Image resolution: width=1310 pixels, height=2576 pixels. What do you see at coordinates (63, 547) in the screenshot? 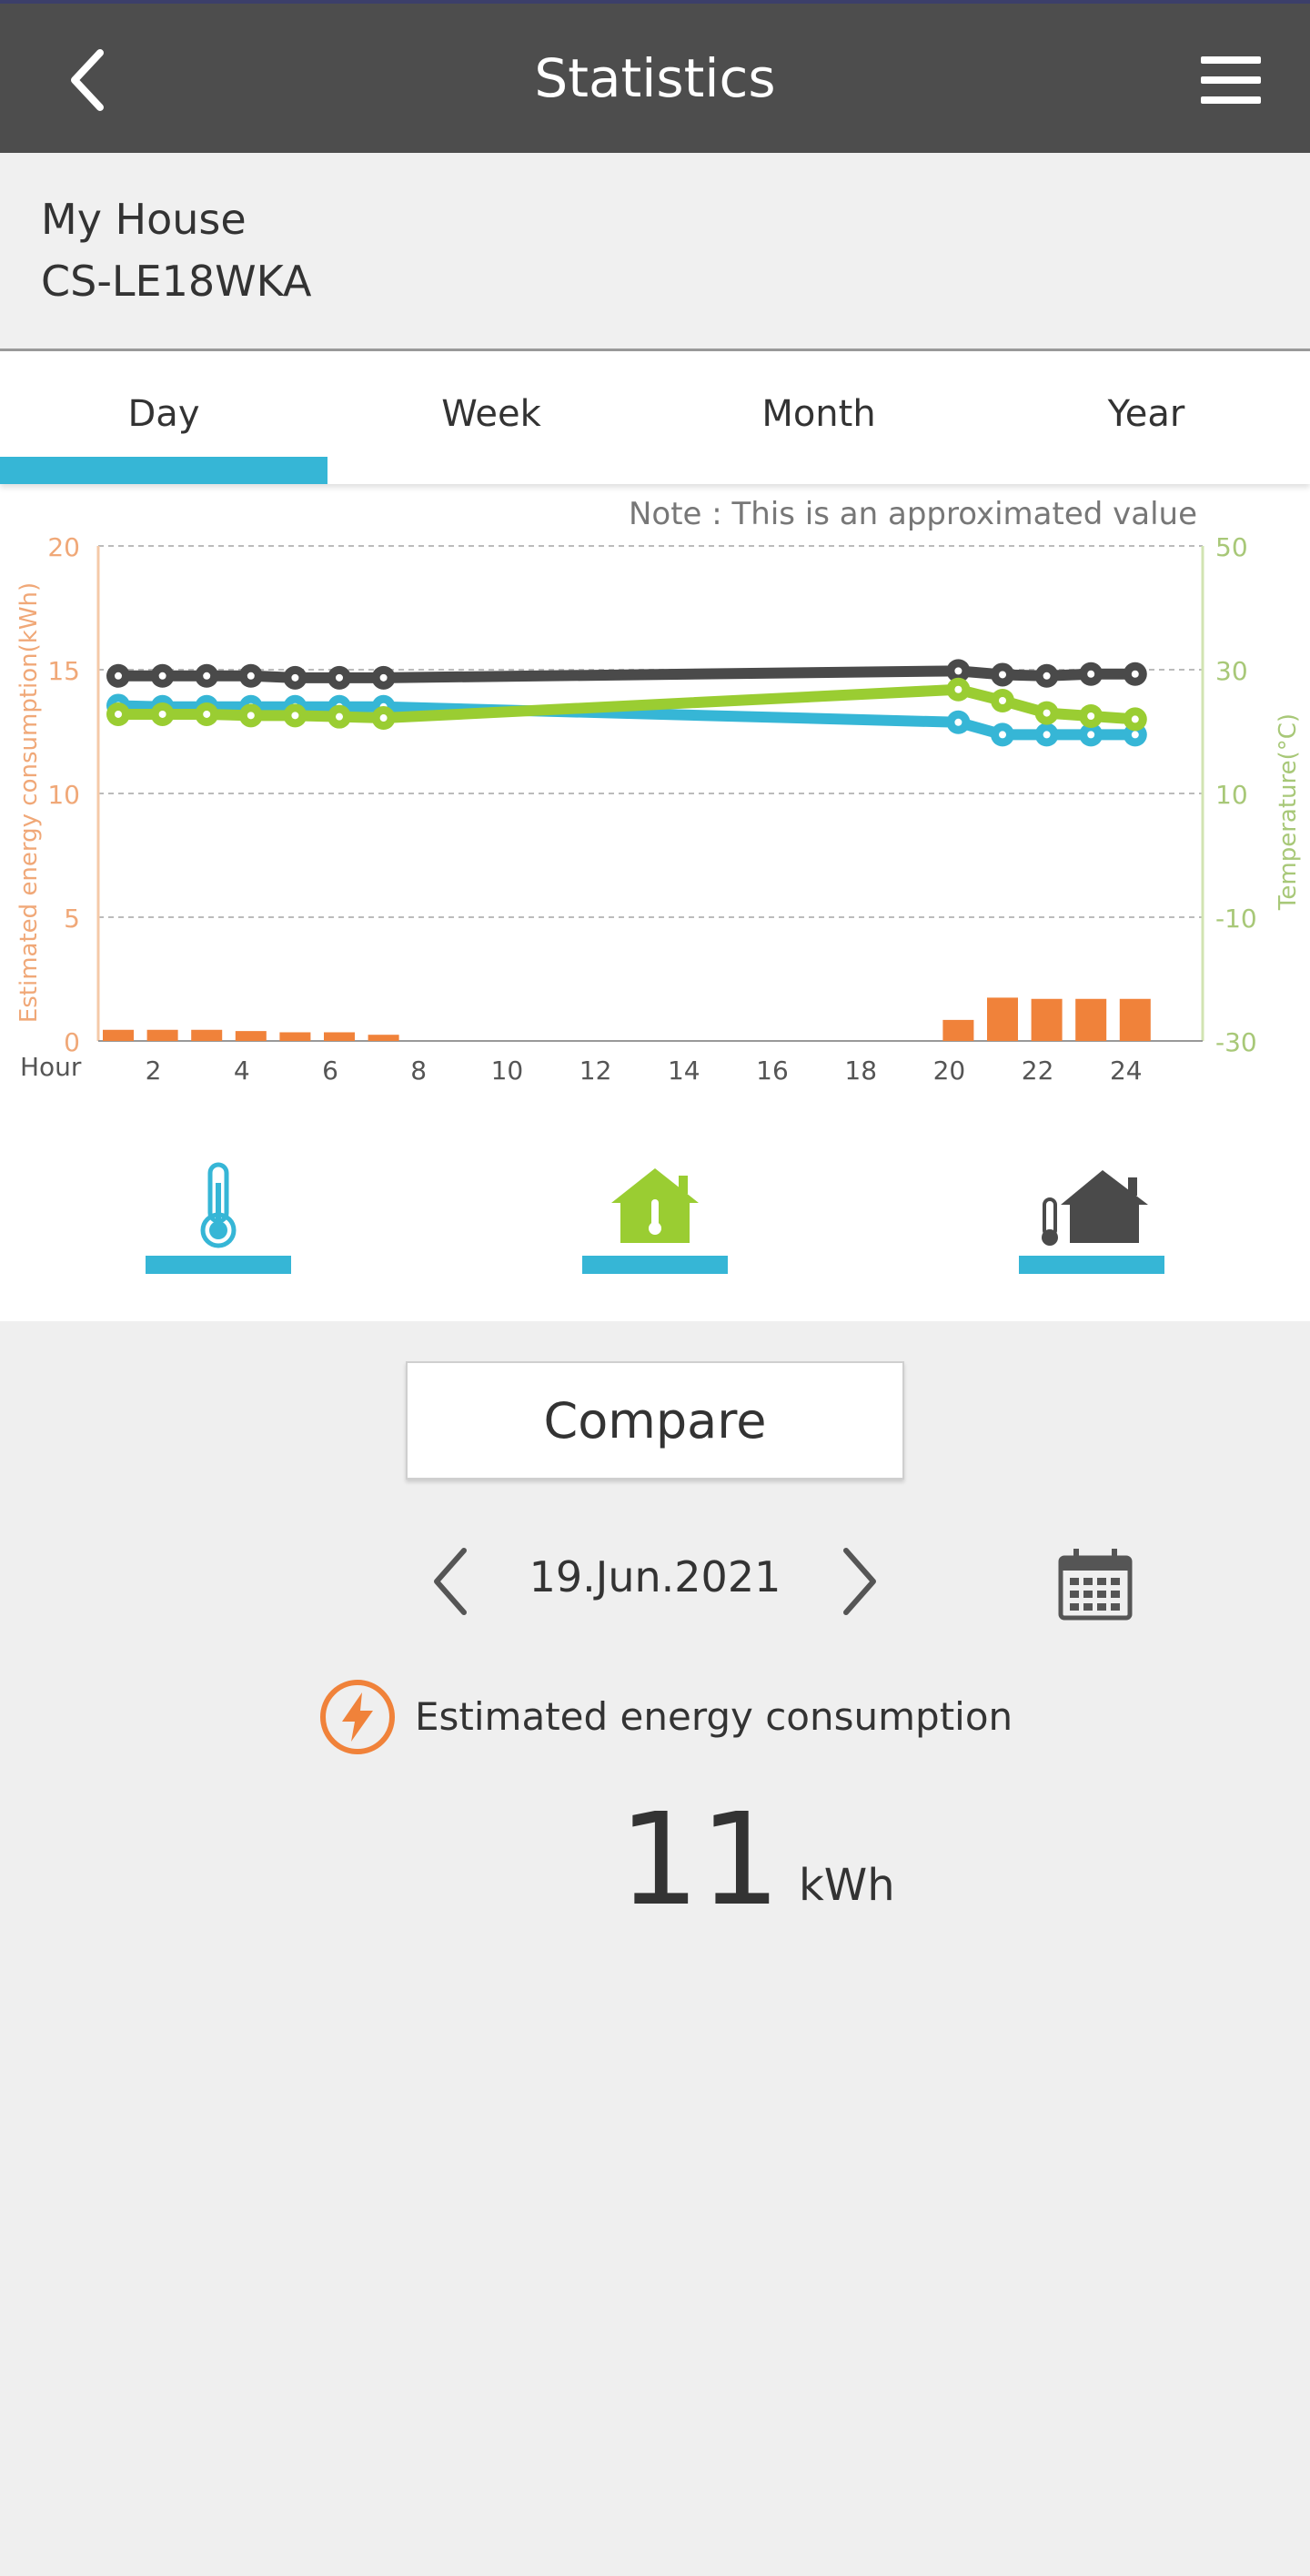
I see `y-left-tick-label: 20` at bounding box center [63, 547].